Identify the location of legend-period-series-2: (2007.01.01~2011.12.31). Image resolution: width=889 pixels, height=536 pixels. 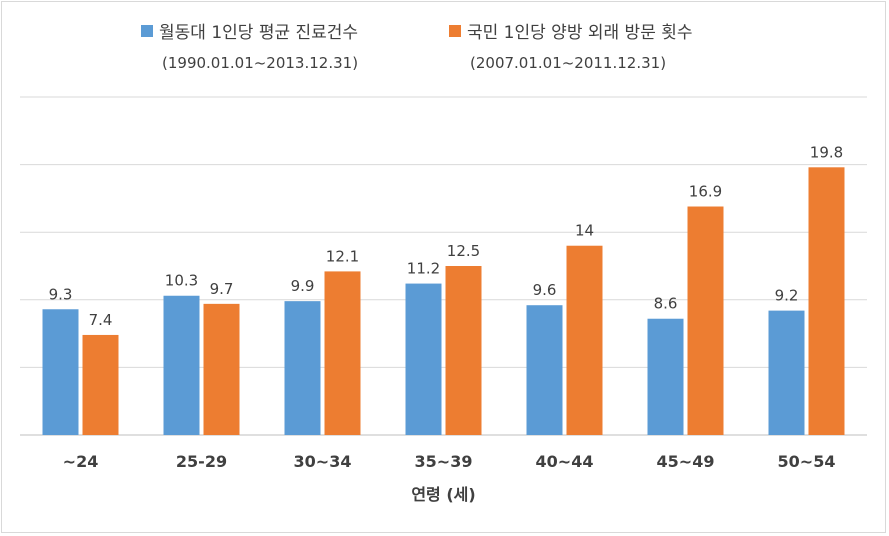
(568, 63).